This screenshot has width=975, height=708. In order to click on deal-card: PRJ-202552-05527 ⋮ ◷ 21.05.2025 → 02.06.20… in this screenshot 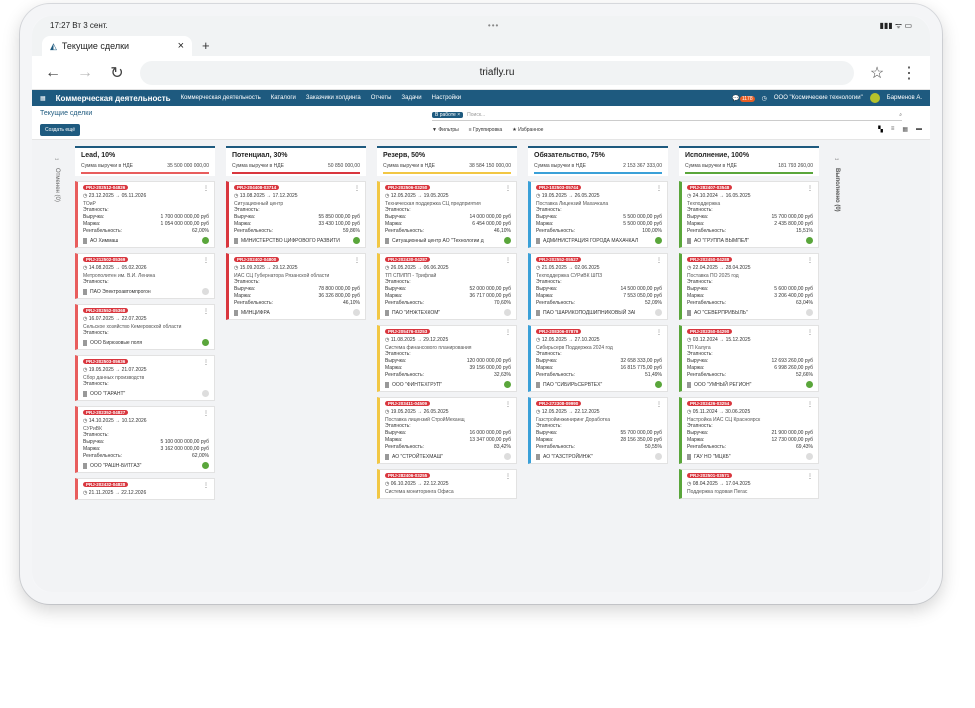, I will do `click(598, 286)`.